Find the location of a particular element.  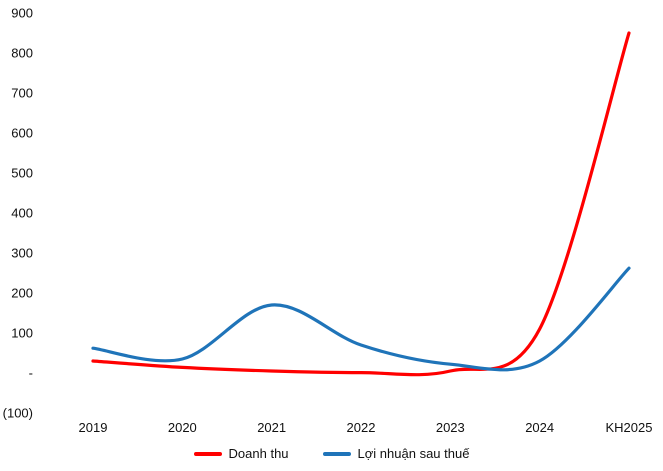

y-axis-tick-label: 400 is located at coordinates (22, 213).